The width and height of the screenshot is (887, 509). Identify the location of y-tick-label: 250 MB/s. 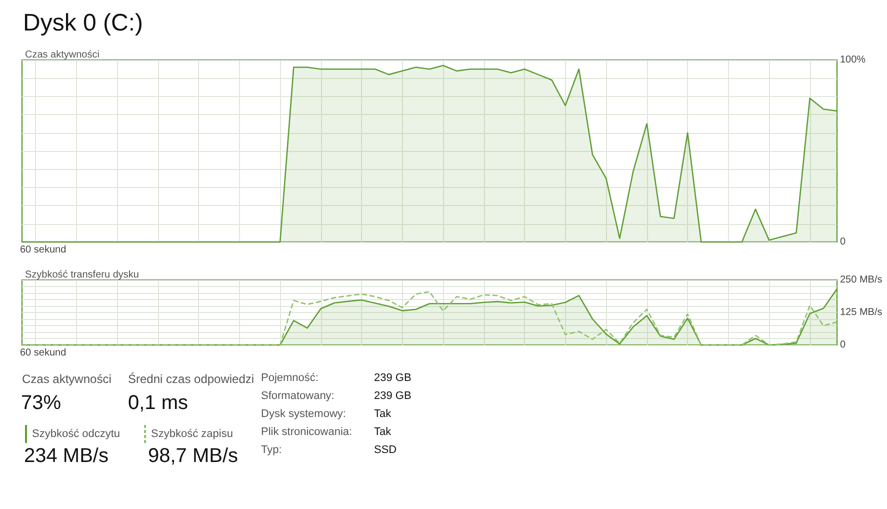
(861, 280).